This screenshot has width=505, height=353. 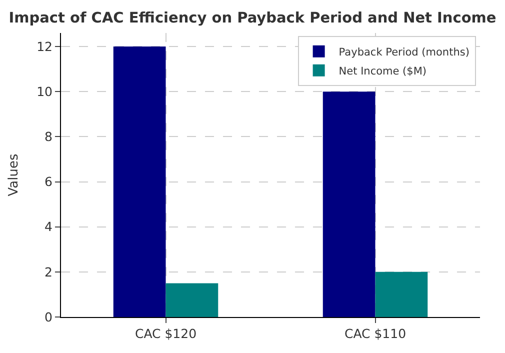 I want to click on y-tick-label: 4, so click(x=48, y=226).